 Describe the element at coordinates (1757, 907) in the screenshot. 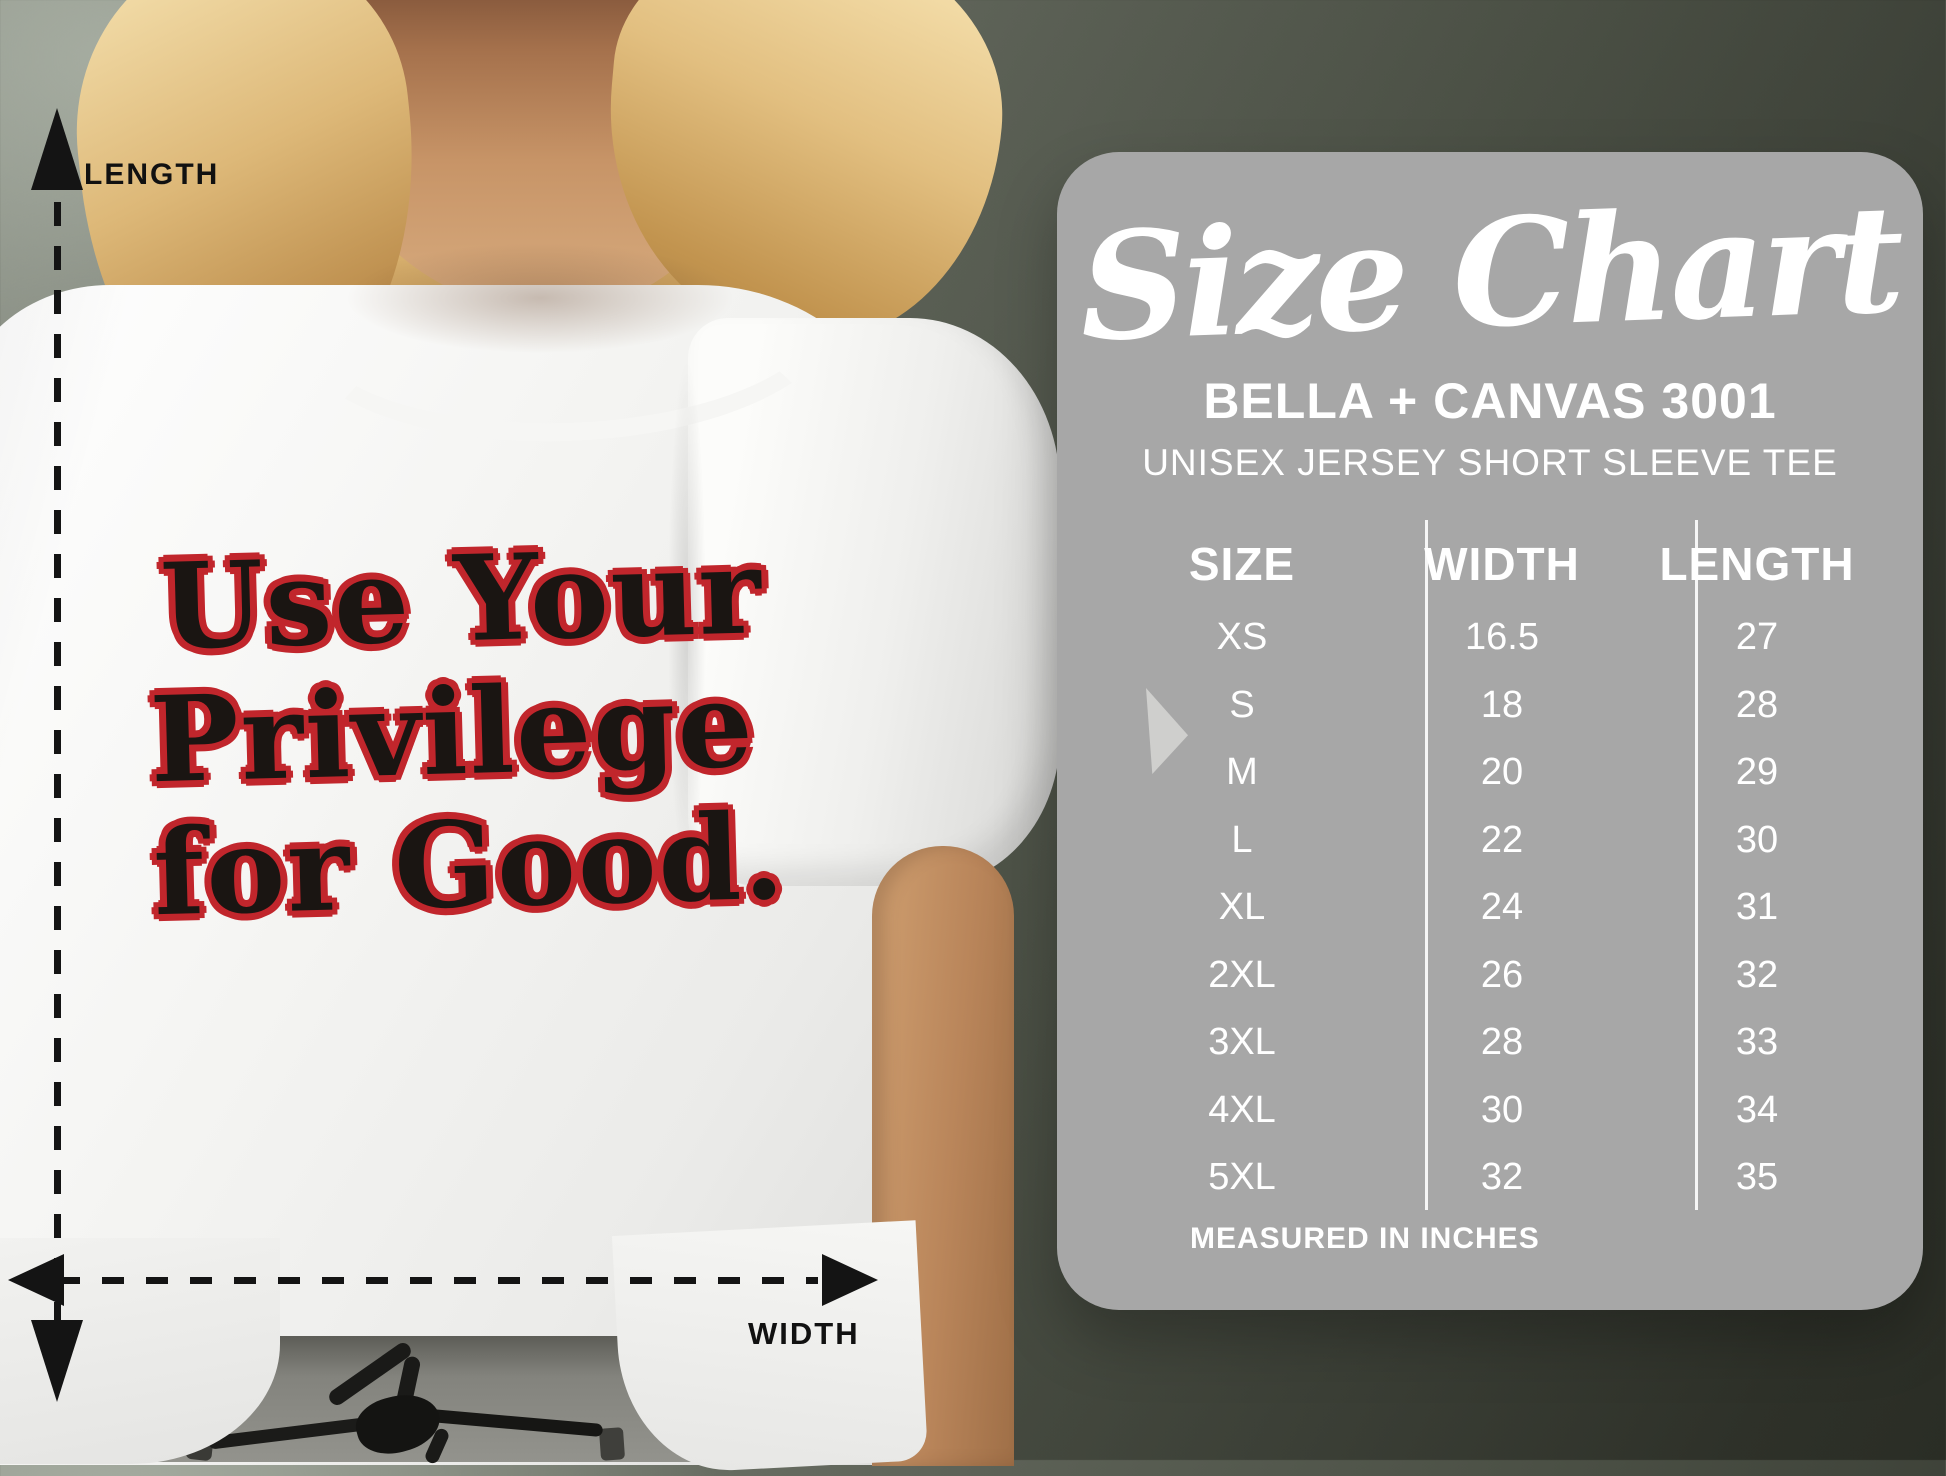

I see `length-cell: 31` at that location.